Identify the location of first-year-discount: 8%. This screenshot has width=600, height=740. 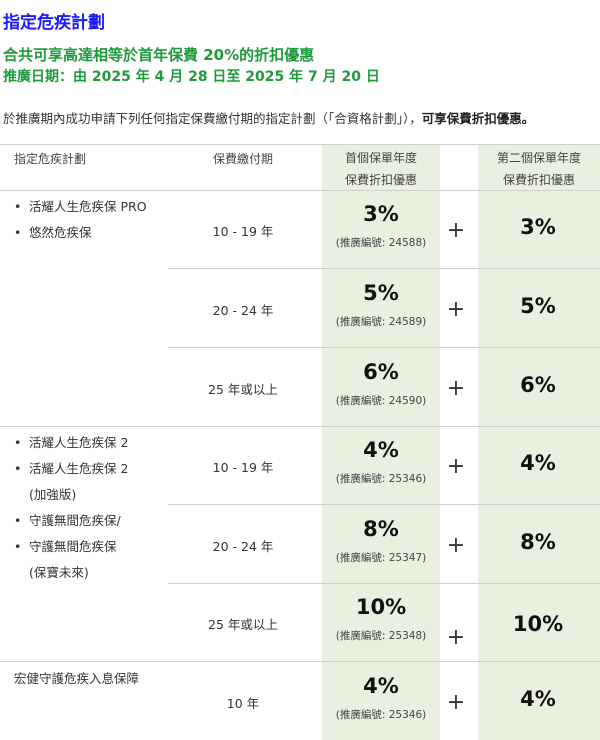
(381, 529).